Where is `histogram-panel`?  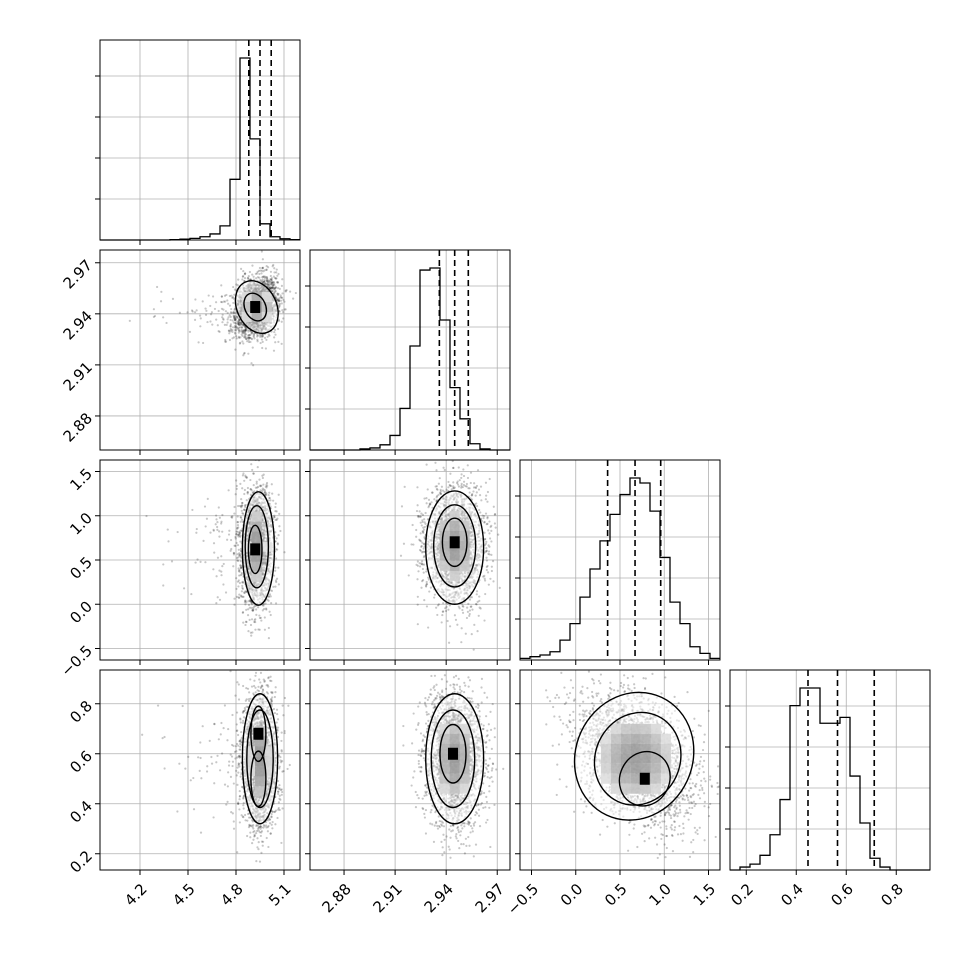 histogram-panel is located at coordinates (200, 140).